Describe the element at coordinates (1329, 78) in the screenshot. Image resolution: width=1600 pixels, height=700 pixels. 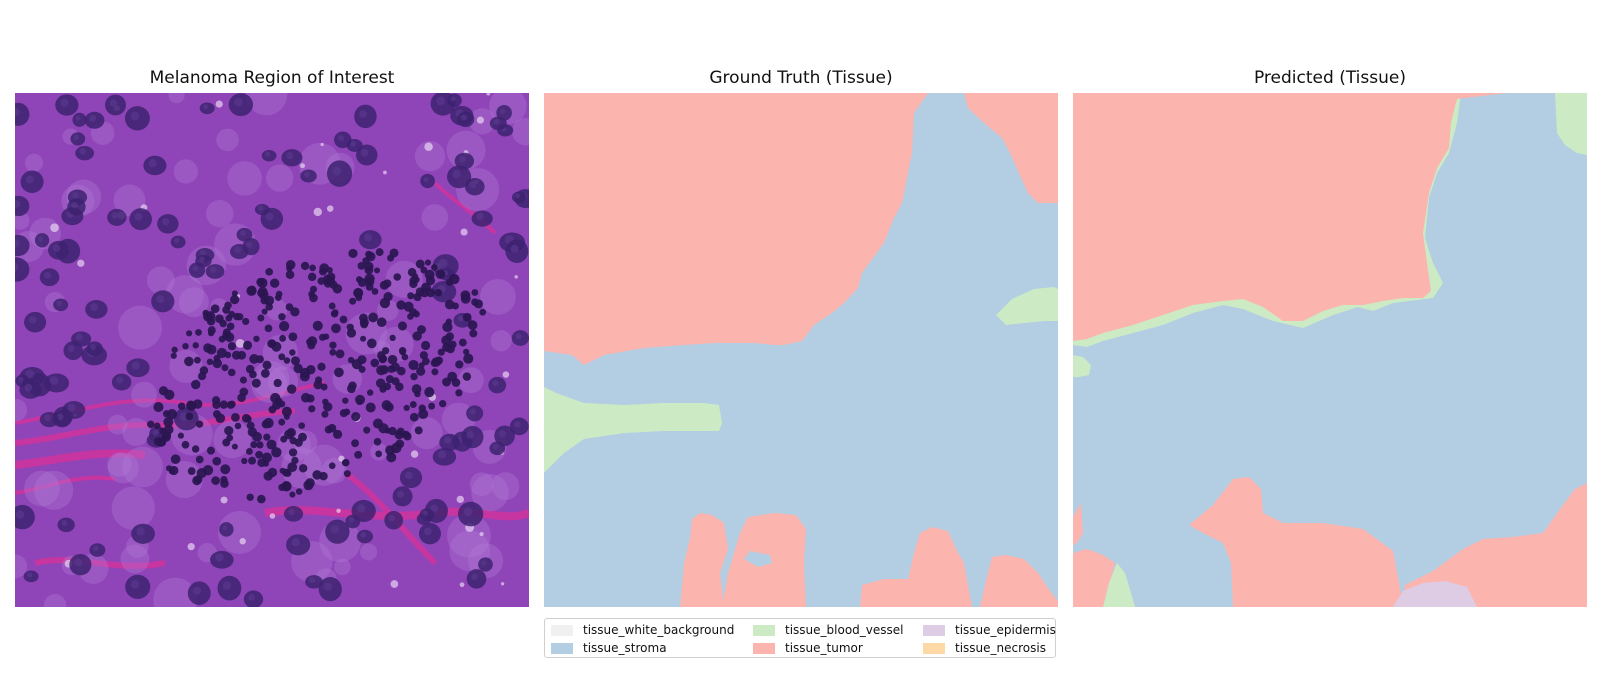
I see `predicted-title: Predicted (Tissue)` at that location.